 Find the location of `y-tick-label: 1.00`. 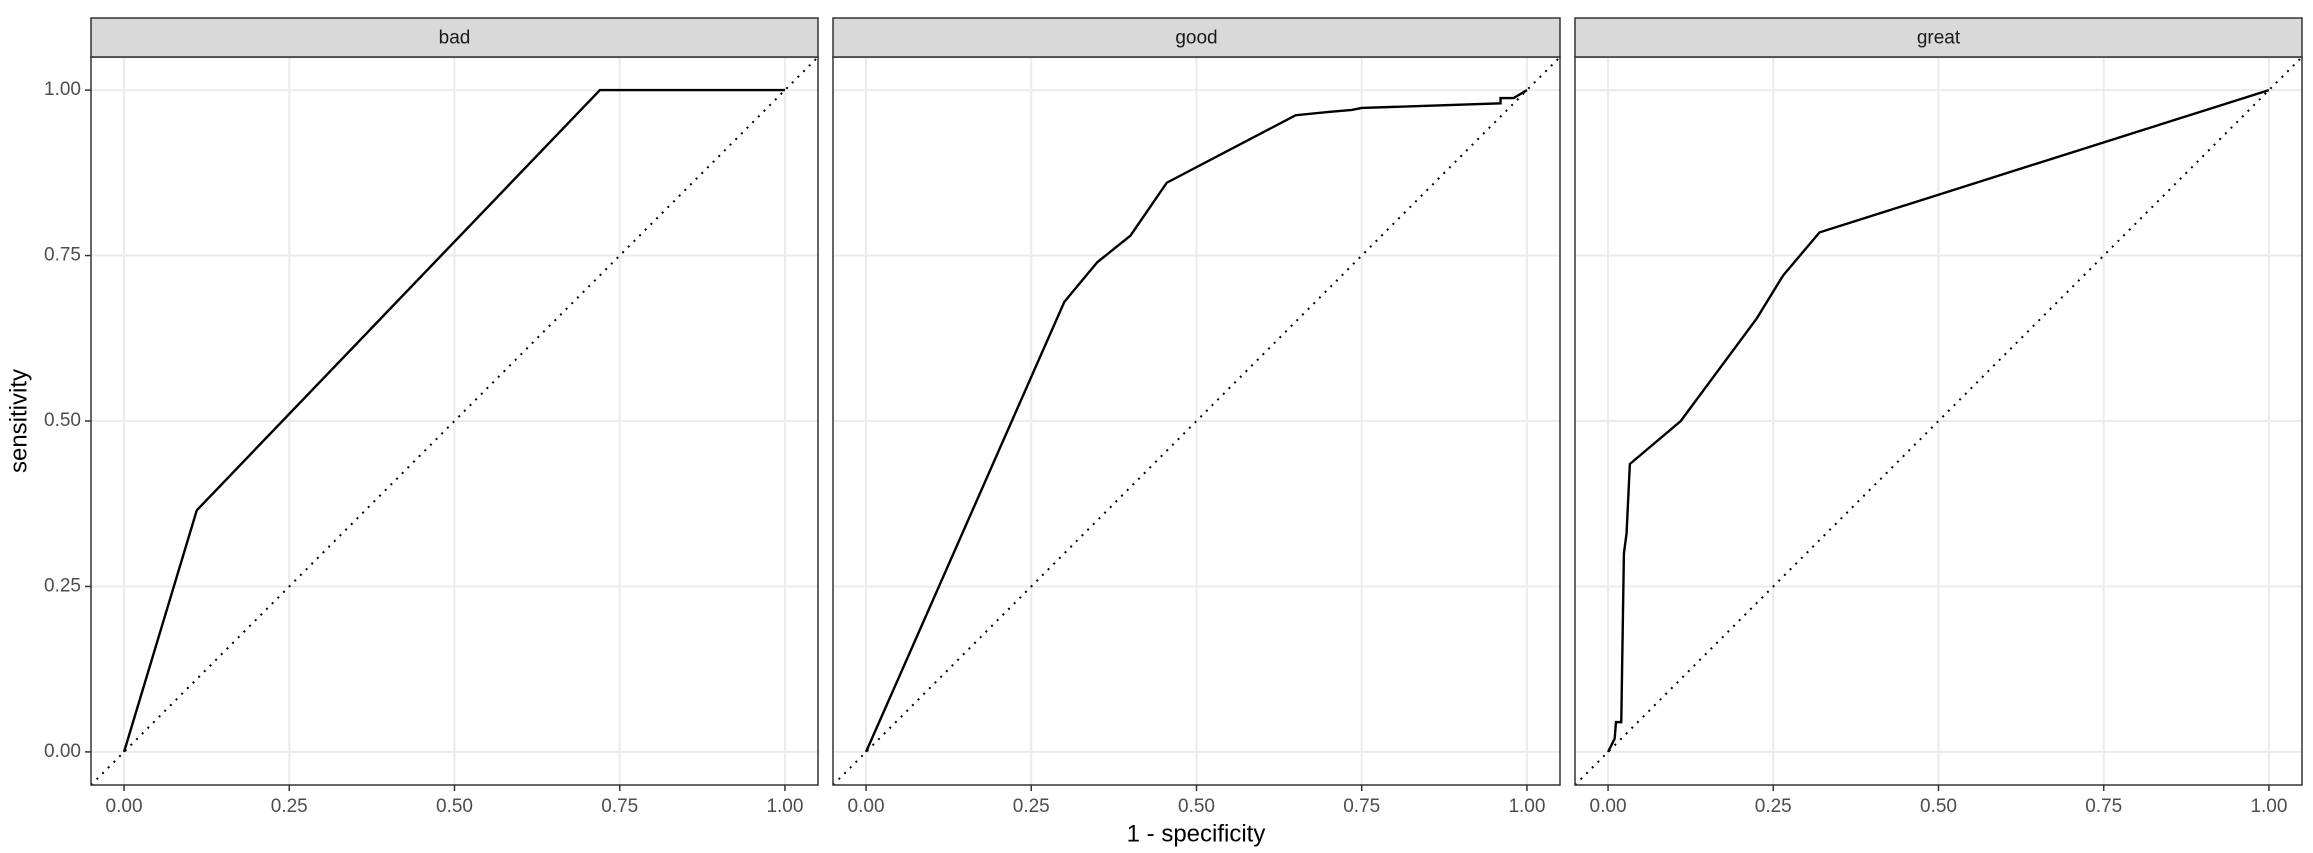

y-tick-label: 1.00 is located at coordinates (62, 89).